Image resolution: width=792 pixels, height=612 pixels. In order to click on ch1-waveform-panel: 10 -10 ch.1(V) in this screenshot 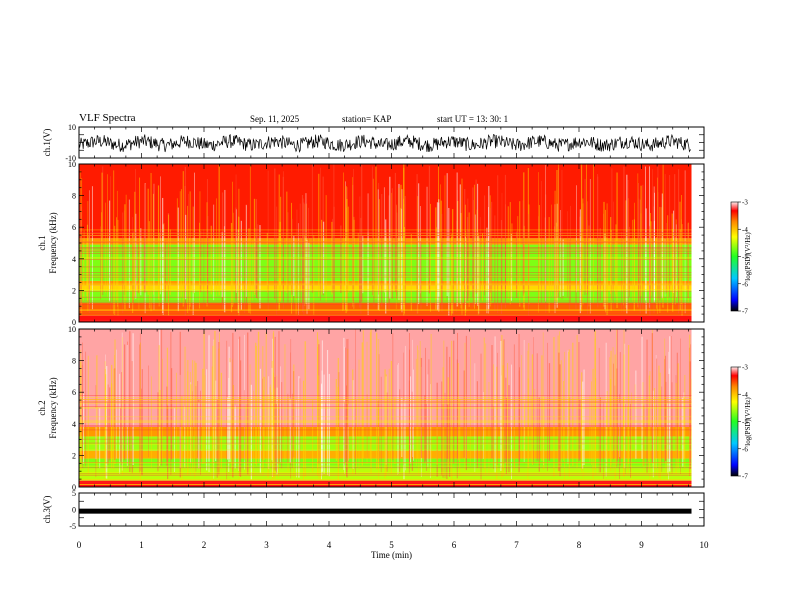, I will do `click(373, 143)`.